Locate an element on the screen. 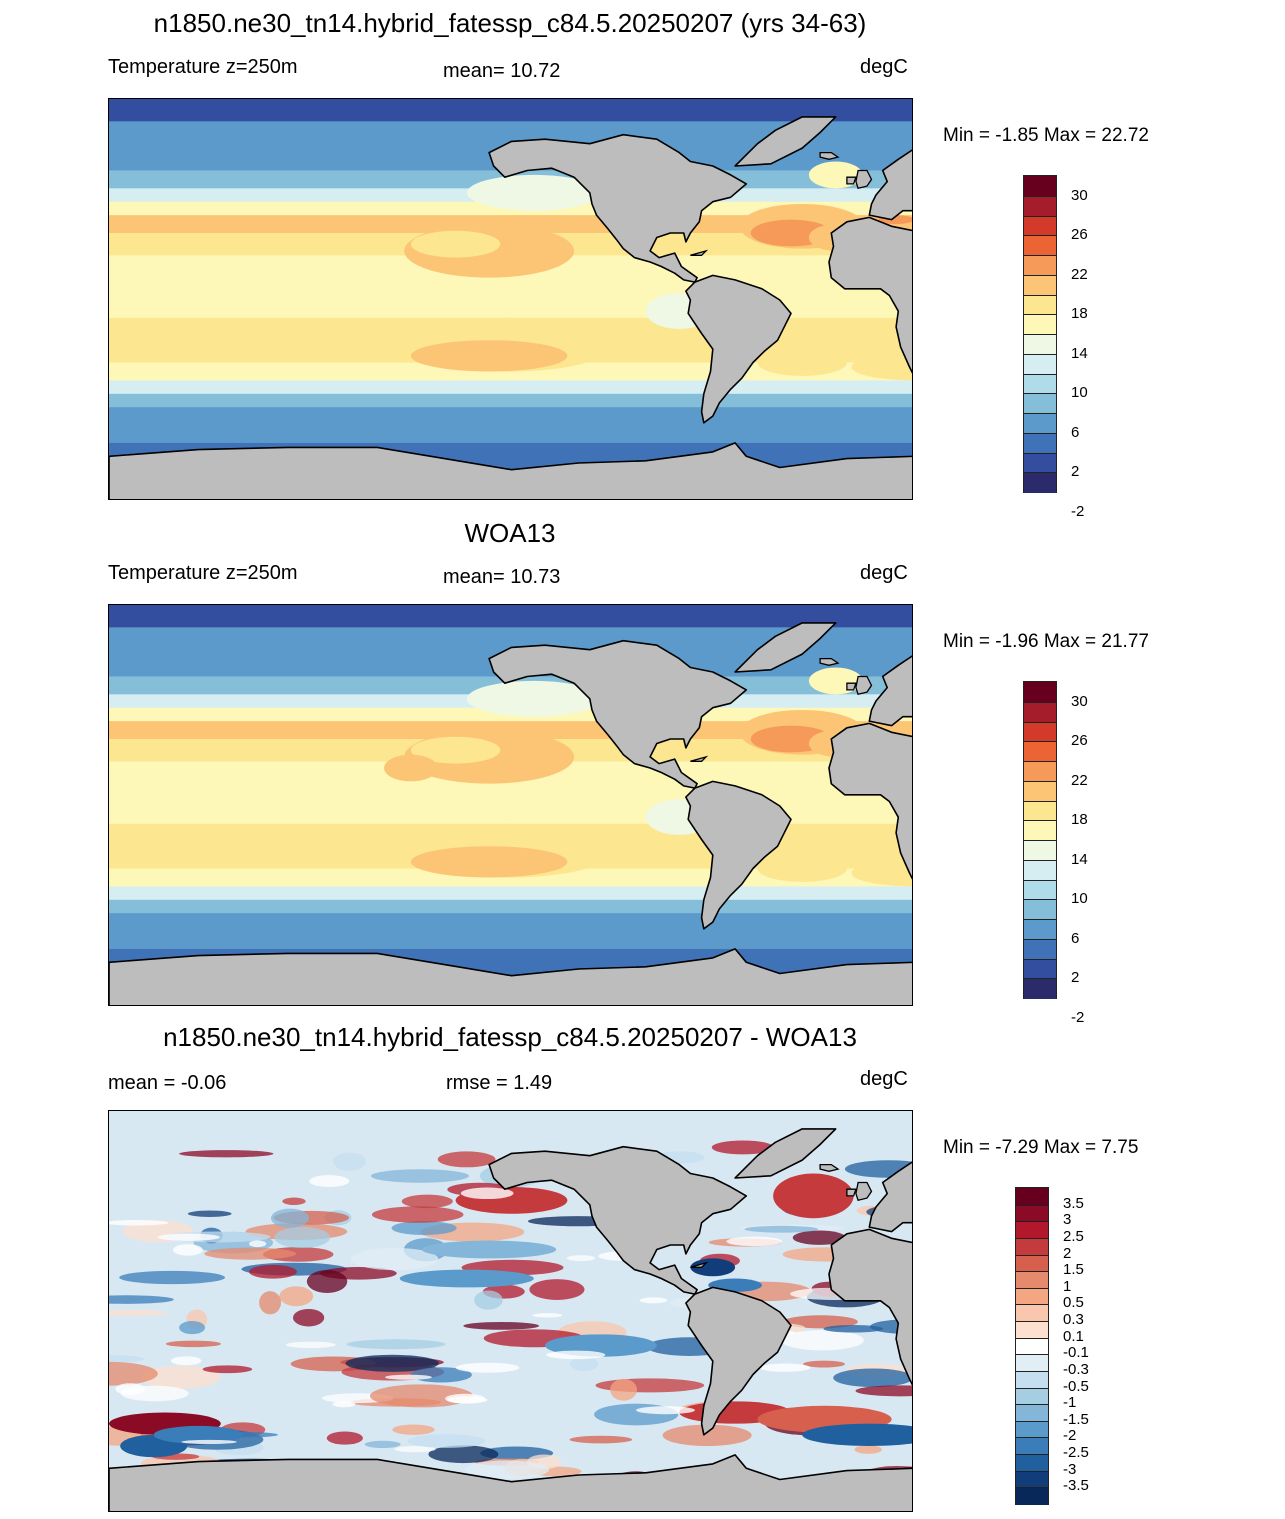 This screenshot has width=1285, height=1519. panel-2-variable-label: Temperature z=250m is located at coordinates (203, 573).